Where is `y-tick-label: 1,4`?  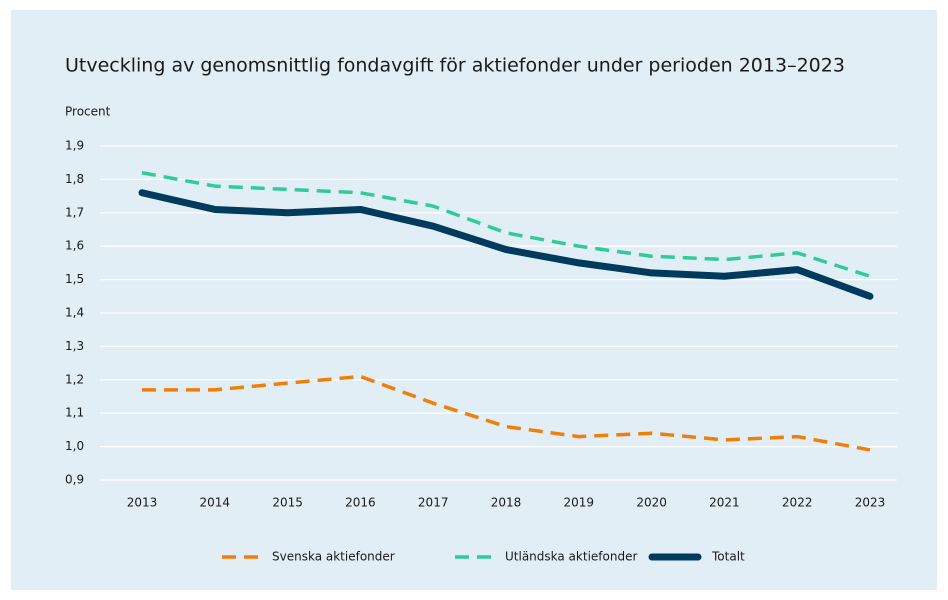
y-tick-label: 1,4 is located at coordinates (74, 313).